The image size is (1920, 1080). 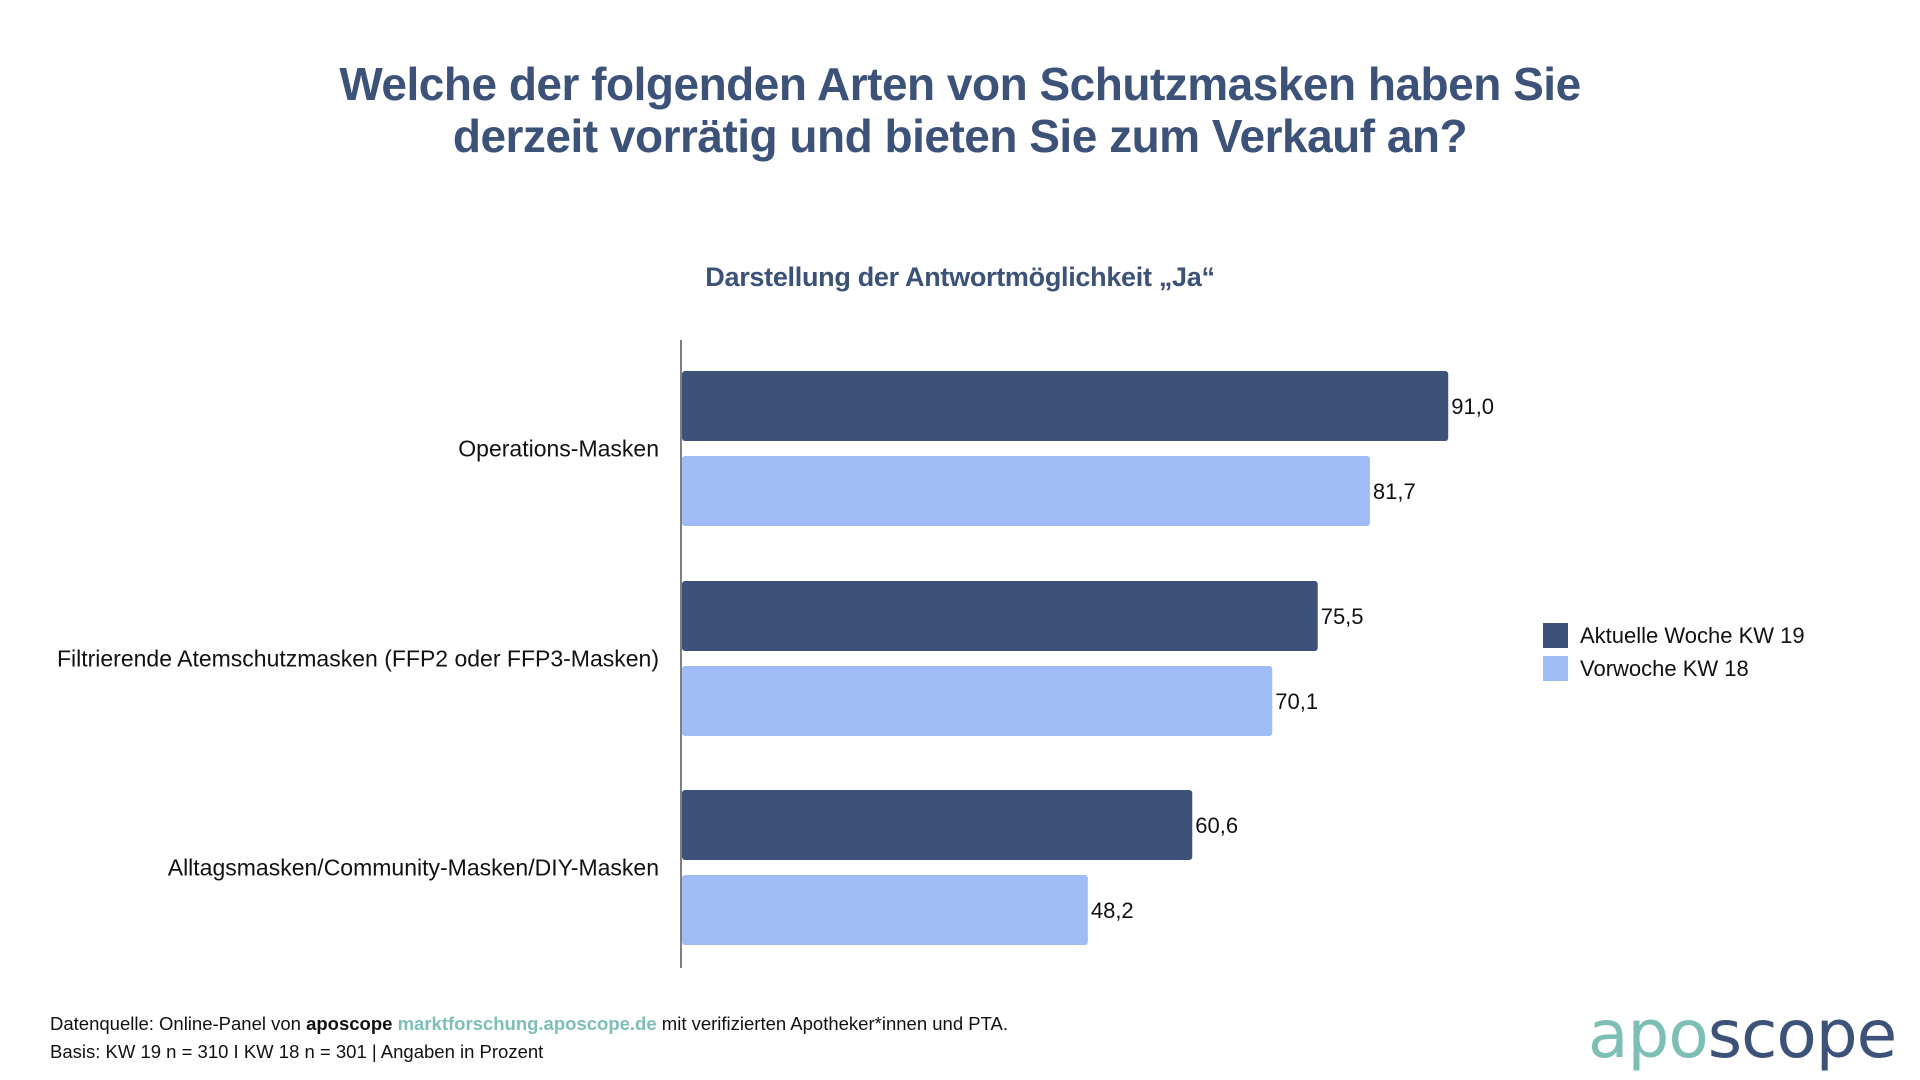 I want to click on data-label: 70,1, so click(x=1296, y=701).